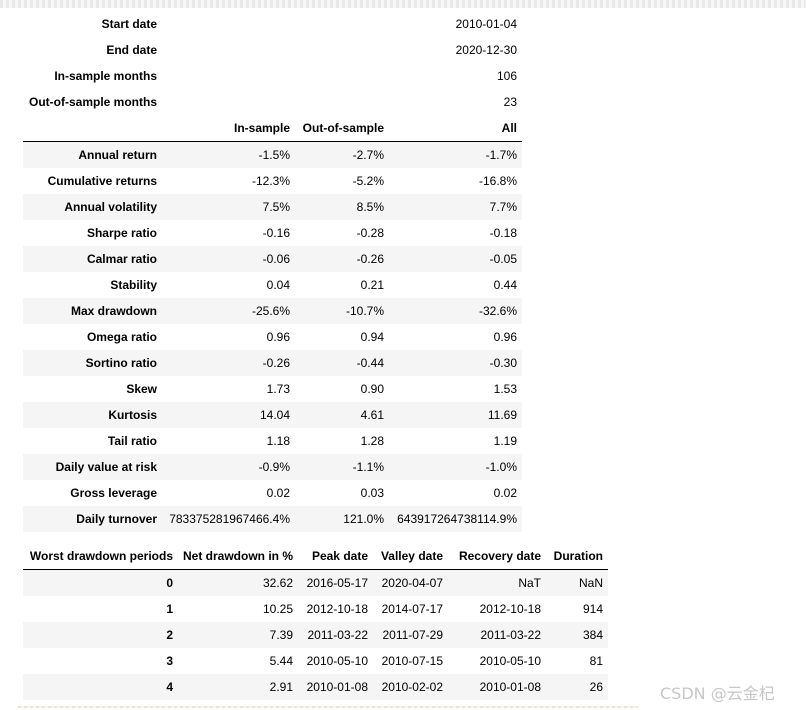 The image size is (806, 710). I want to click on peak-date-value: 2010-01-08, so click(337, 687).